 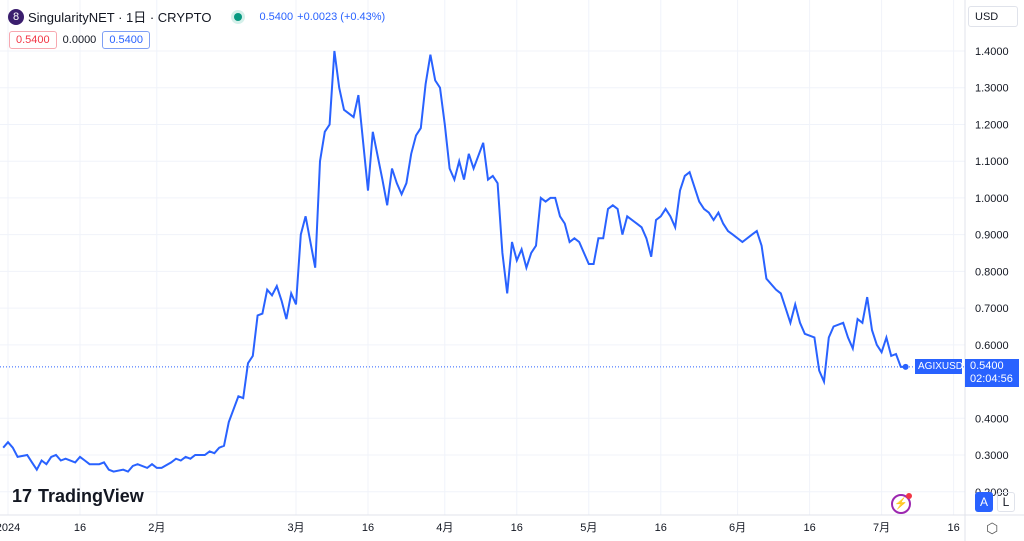 I want to click on price-axis-label: 0.5400 02:04:56, so click(x=992, y=373).